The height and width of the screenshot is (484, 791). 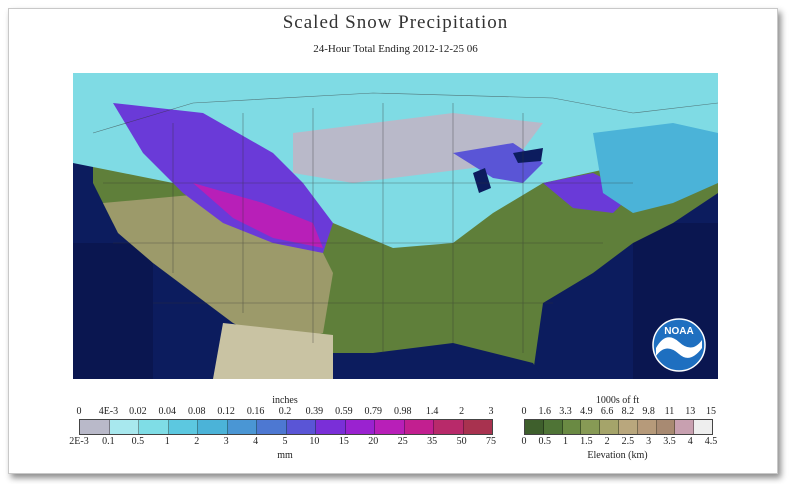 What do you see at coordinates (402, 411) in the screenshot?
I see `precip-top-tick: 0.98` at bounding box center [402, 411].